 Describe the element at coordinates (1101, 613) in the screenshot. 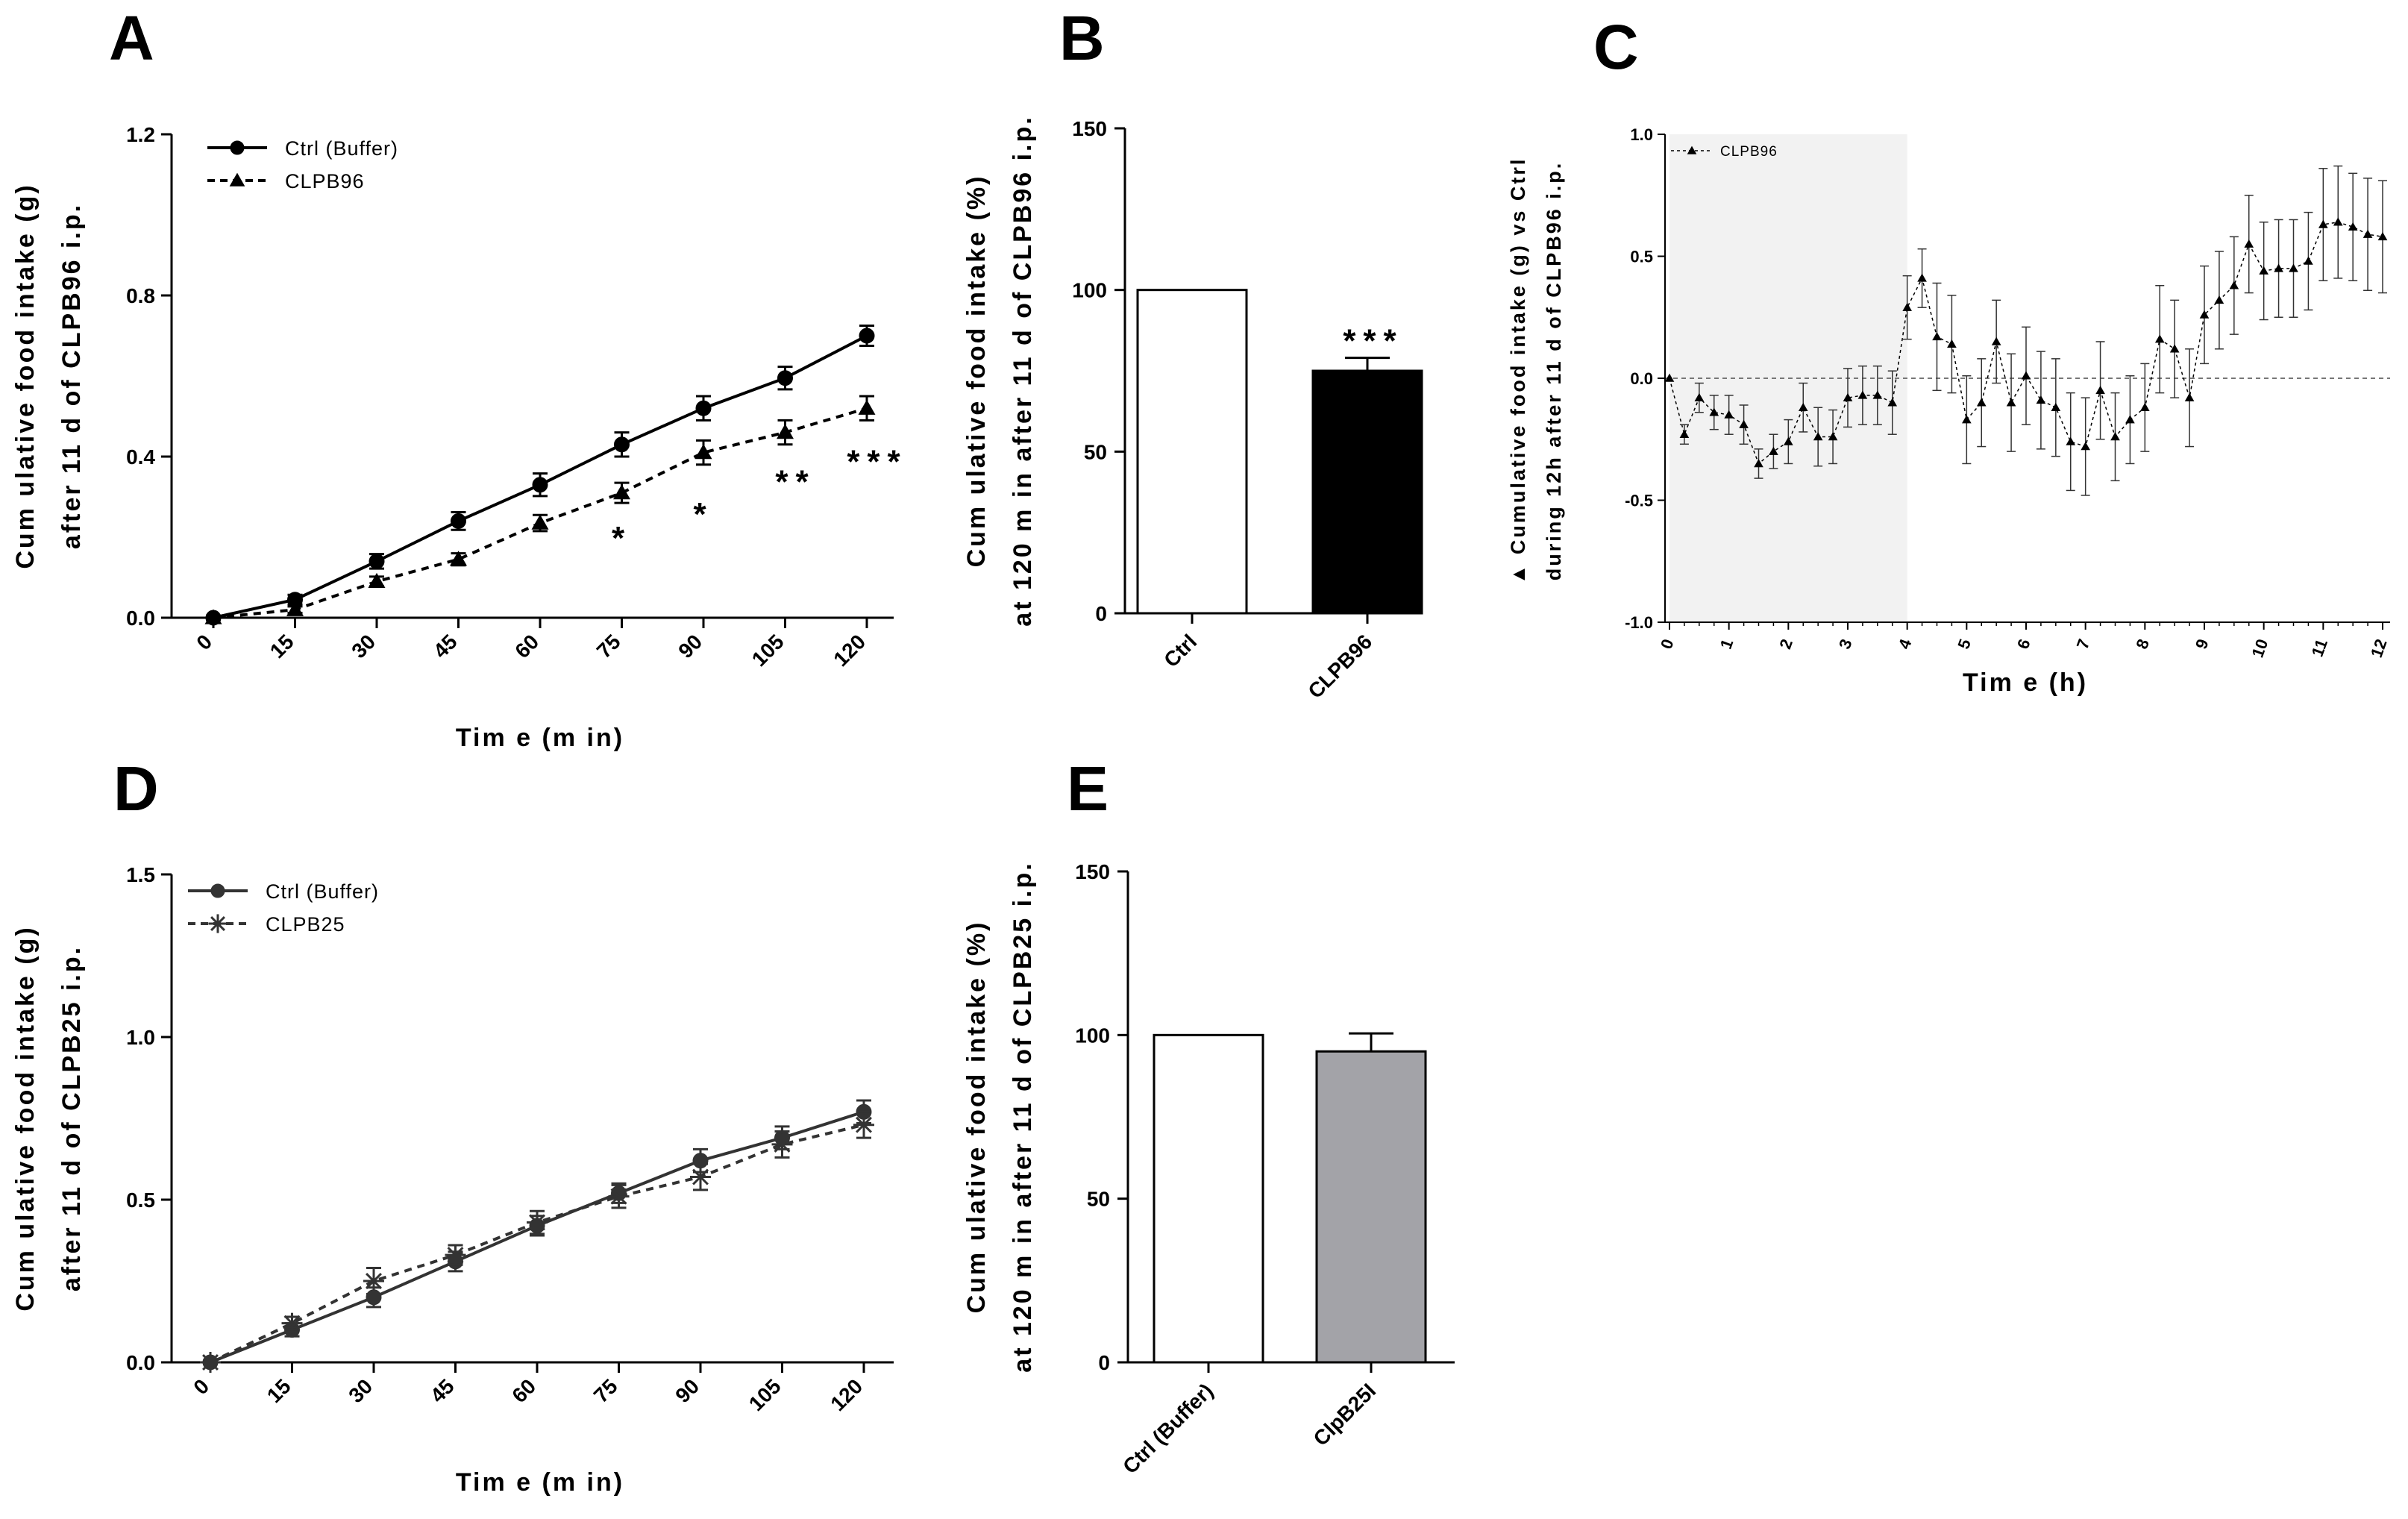

I see `y-tick-label: 0` at that location.